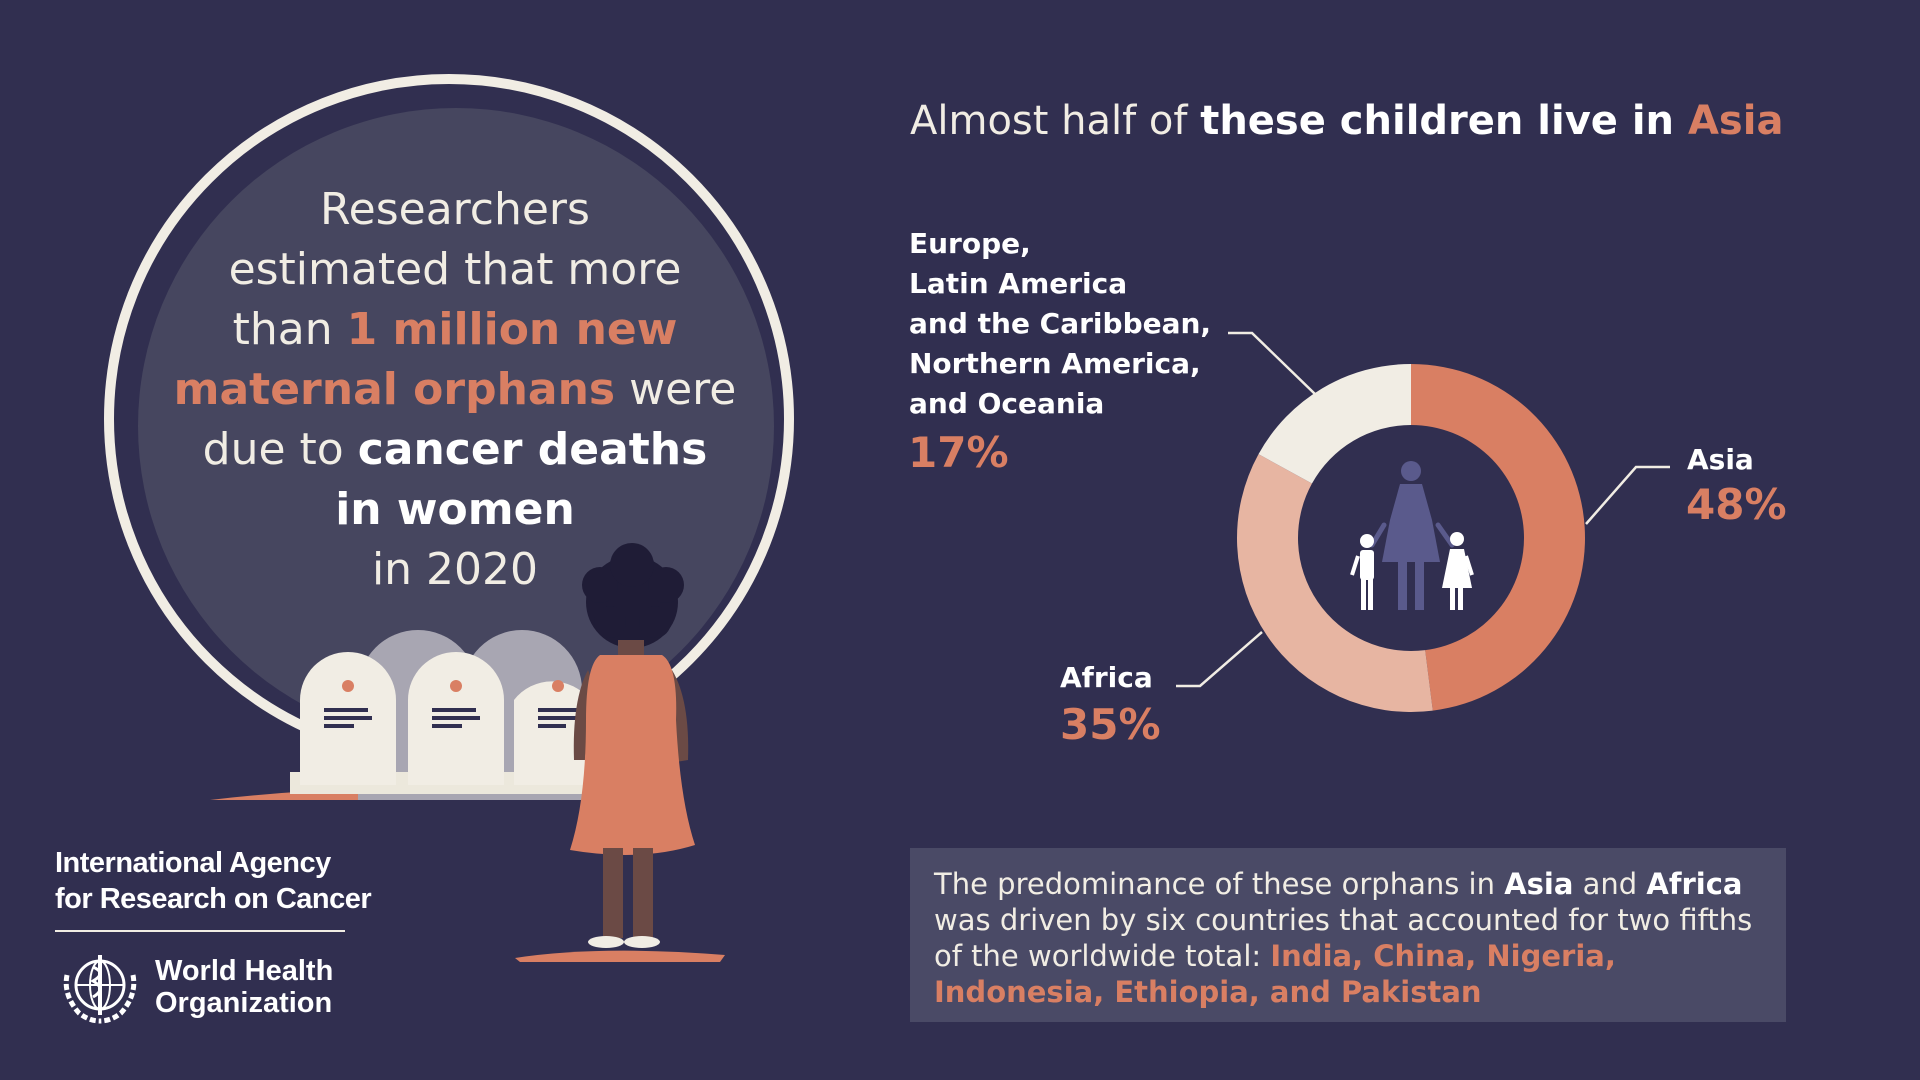  Describe the element at coordinates (1055, 121) in the screenshot. I see `chart-title-plain: Almost half of` at that location.